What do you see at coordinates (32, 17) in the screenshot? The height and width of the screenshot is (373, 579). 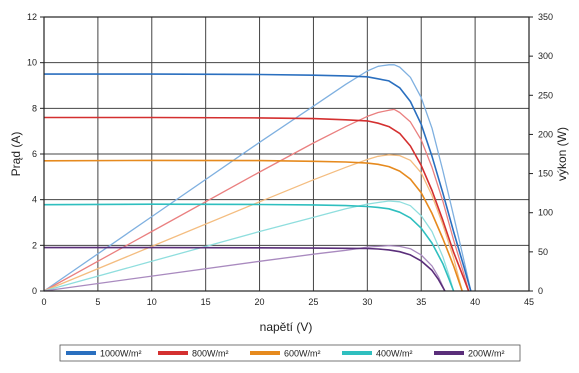 I see `y-left-tick-label: 12` at bounding box center [32, 17].